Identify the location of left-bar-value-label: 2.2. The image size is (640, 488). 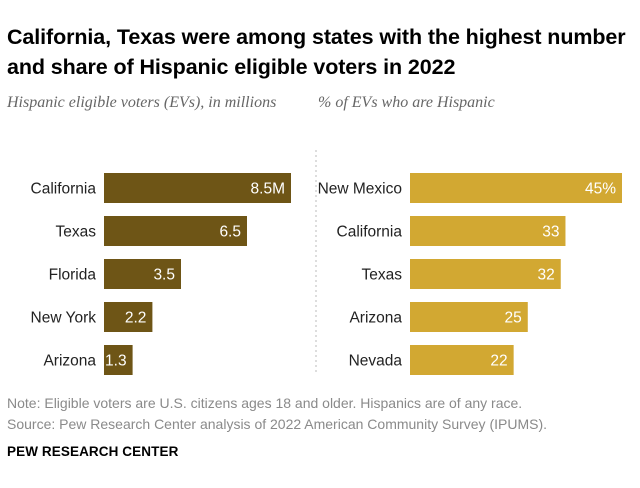
(136, 318).